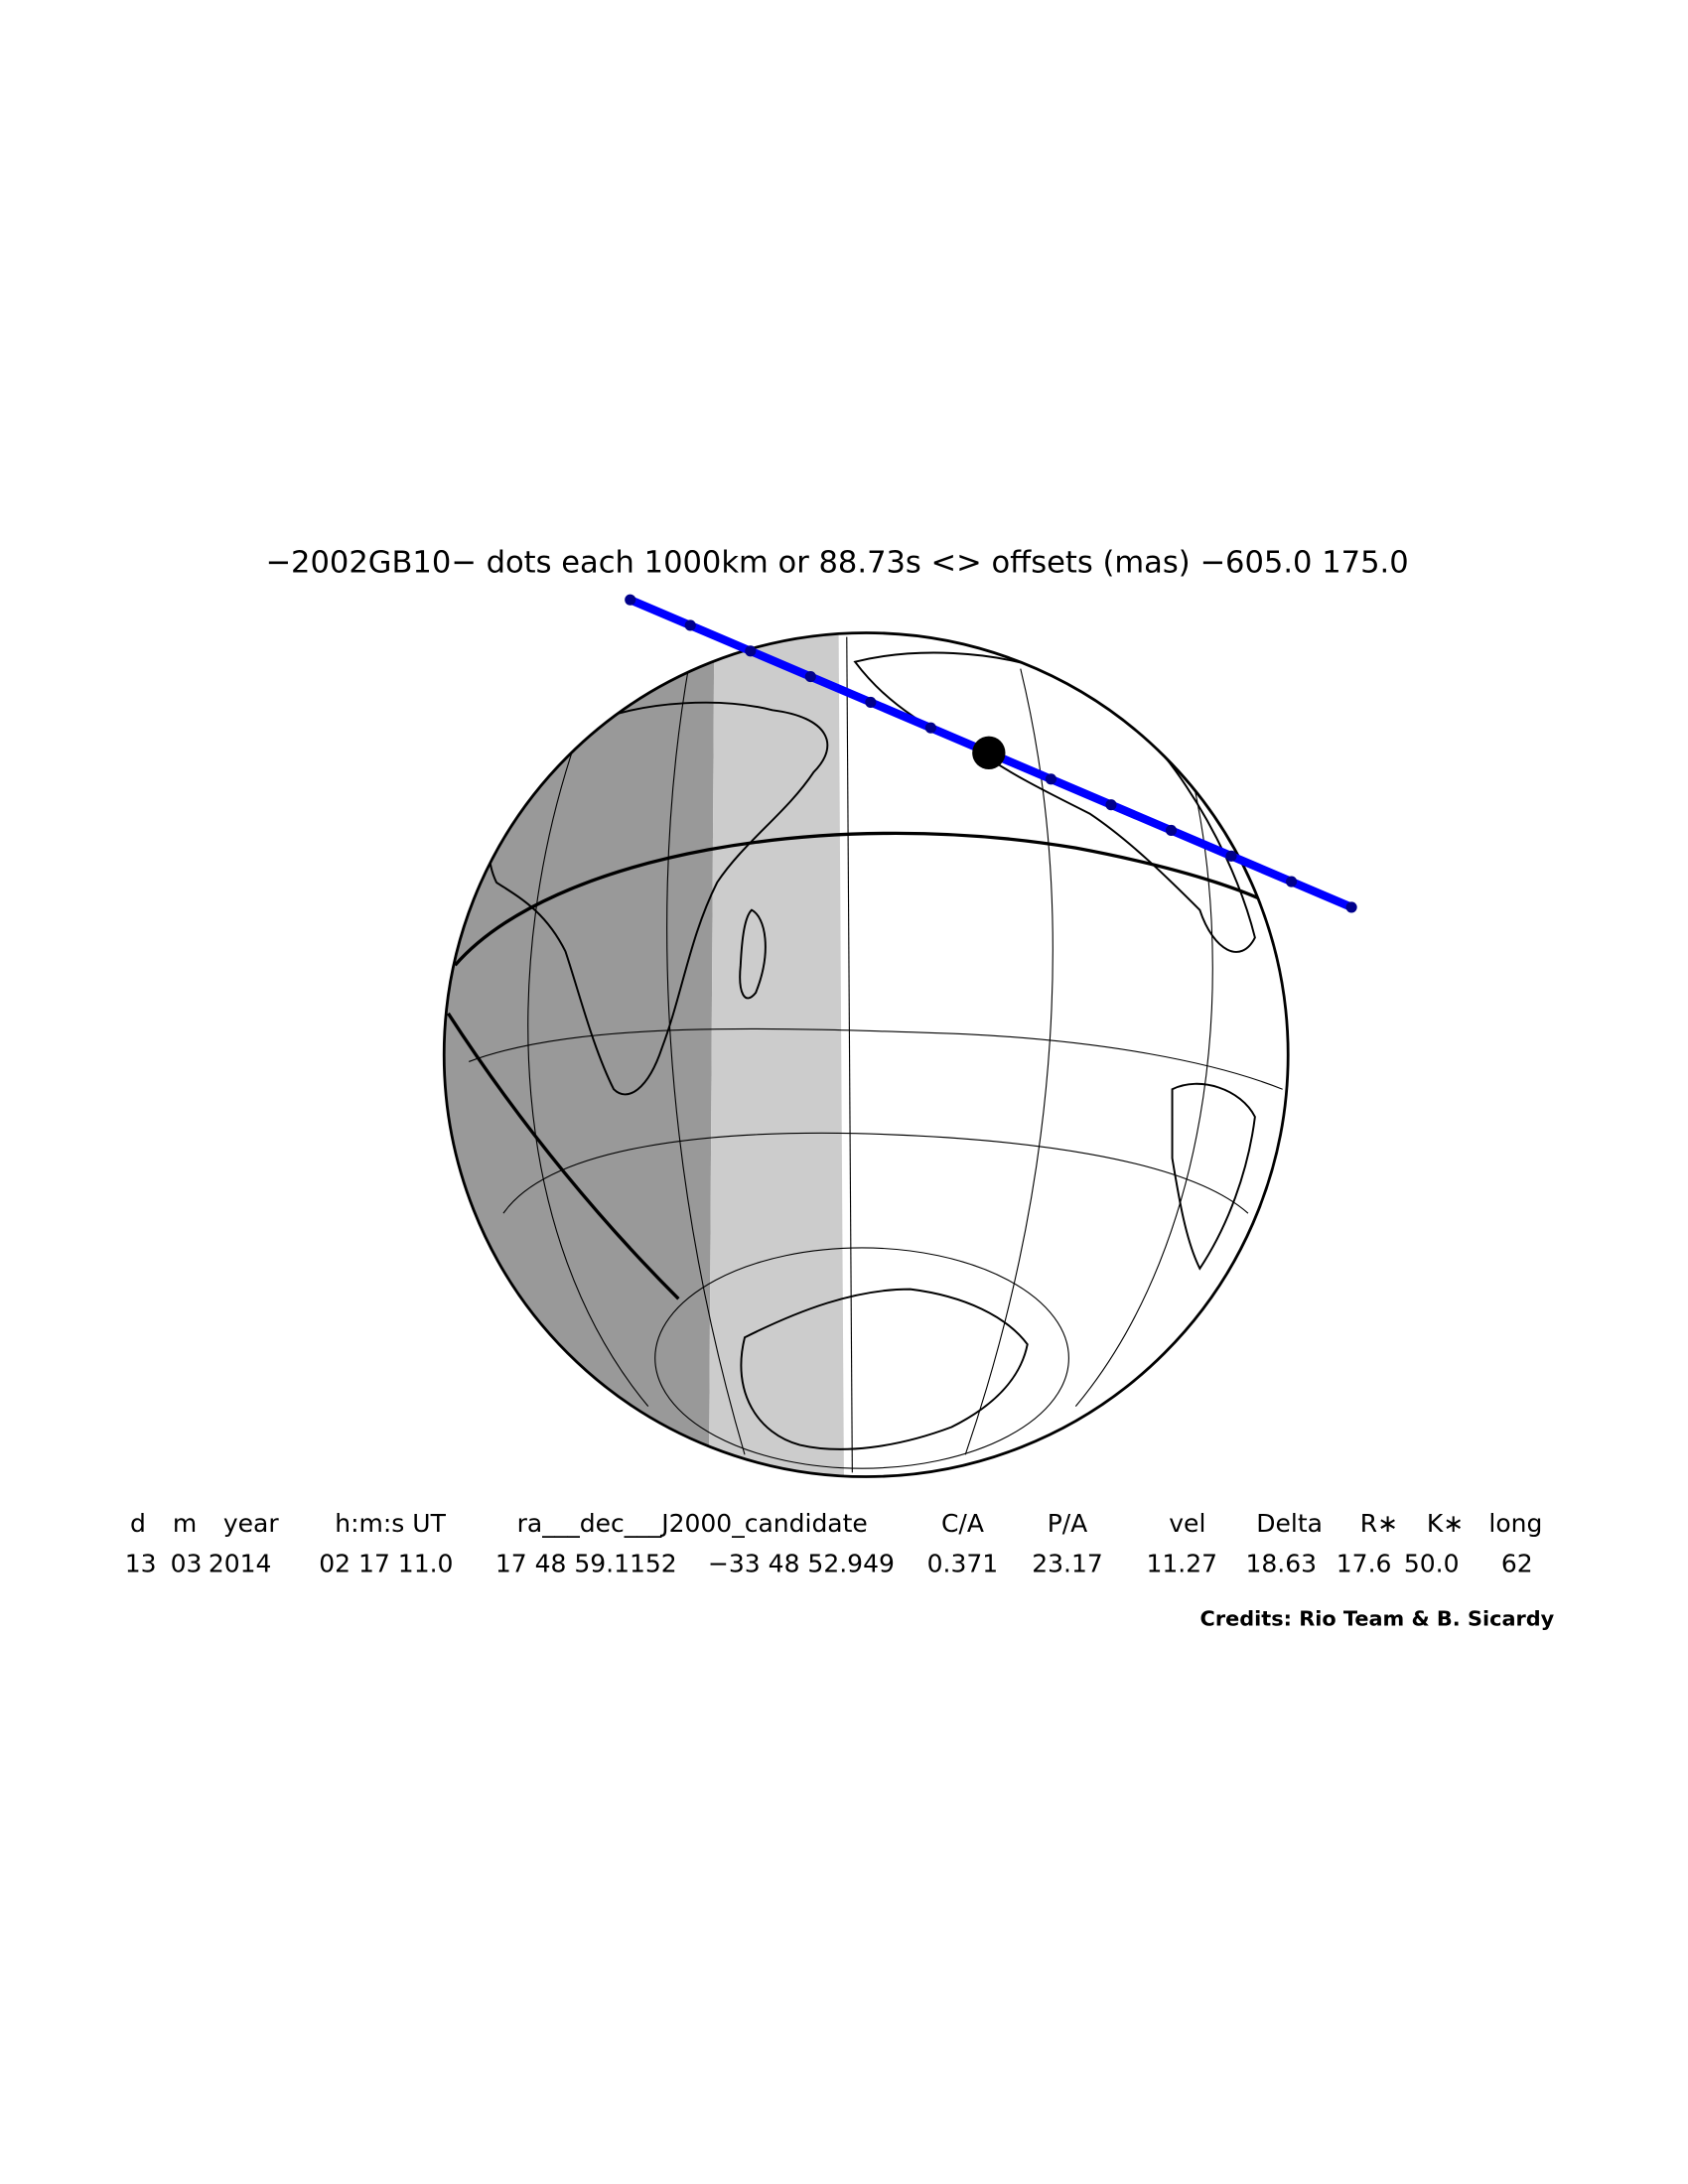 Image resolution: width=1688 pixels, height=2184 pixels. Describe the element at coordinates (1364, 1563) in the screenshot. I see `cell: 17.6` at that location.